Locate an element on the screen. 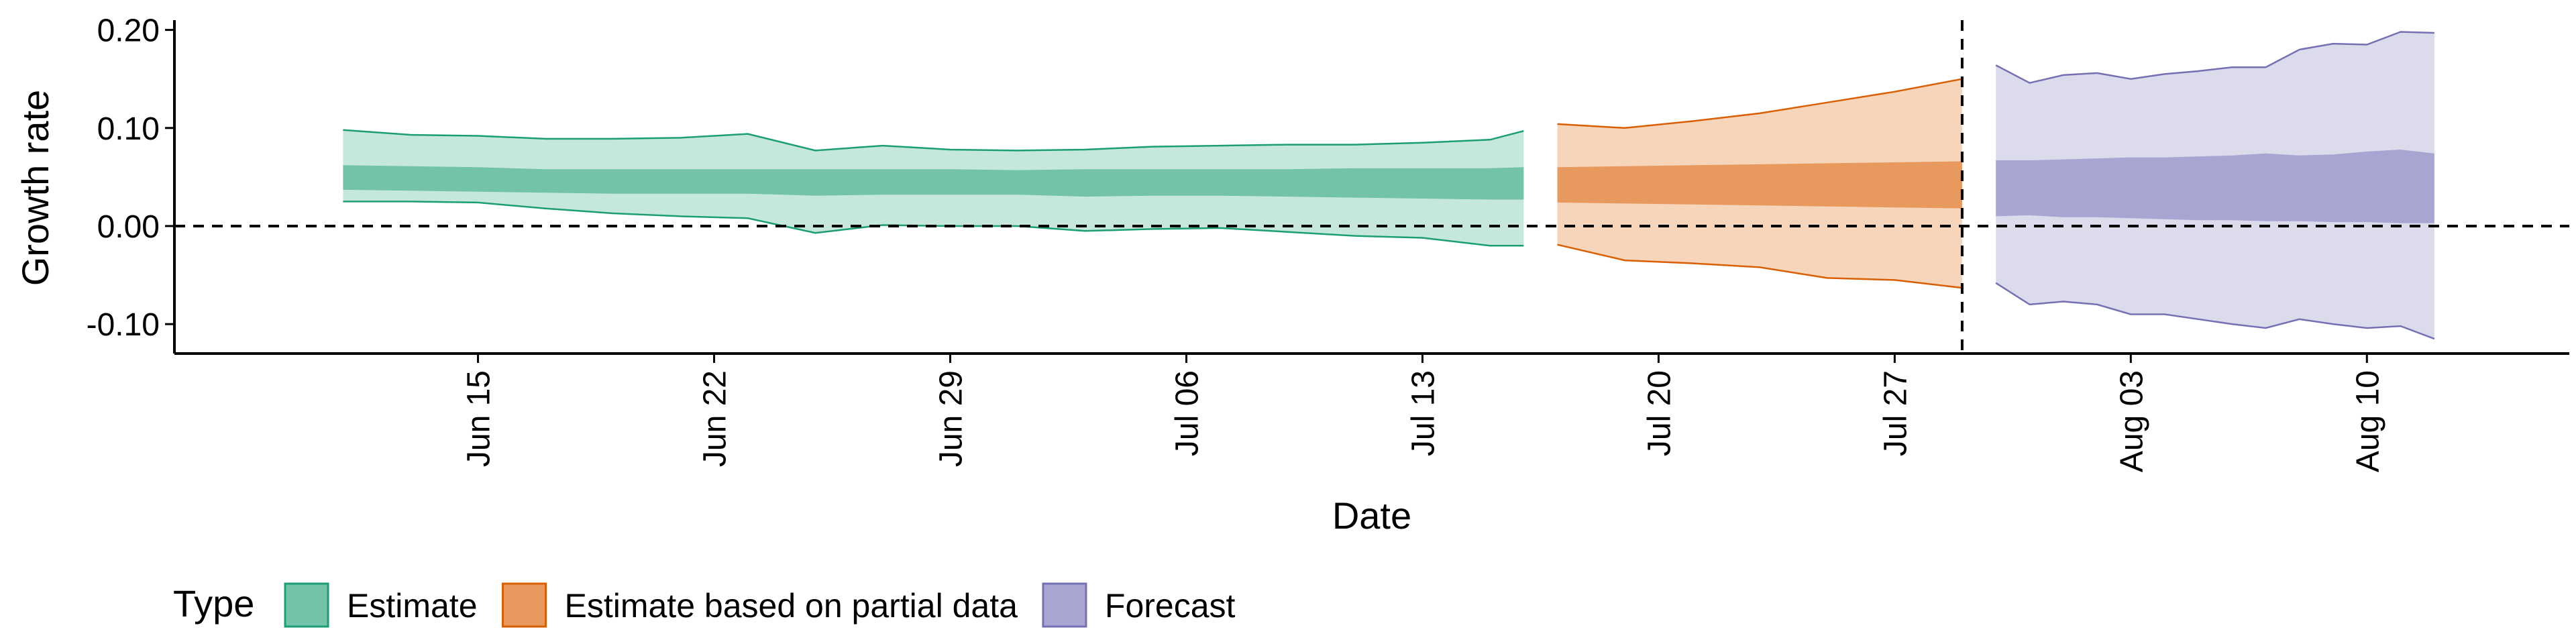 The height and width of the screenshot is (644, 2576). x-axis-title: Date is located at coordinates (1371, 515).